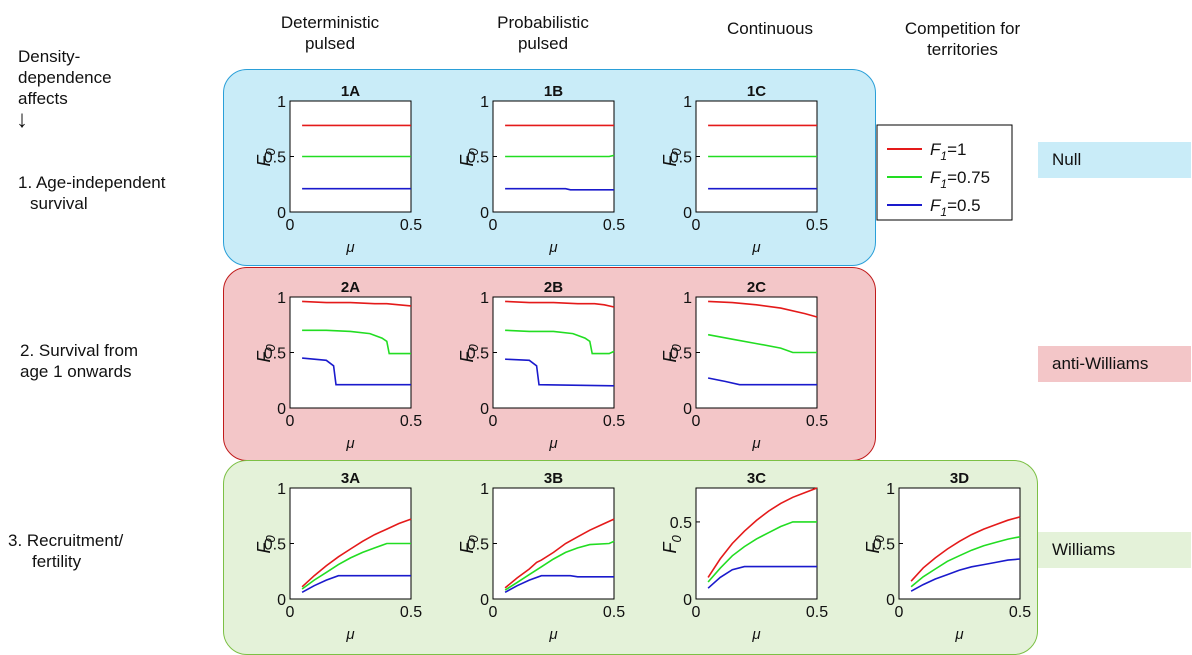 The image size is (1192, 655). I want to click on chart-title: 1B, so click(553, 91).